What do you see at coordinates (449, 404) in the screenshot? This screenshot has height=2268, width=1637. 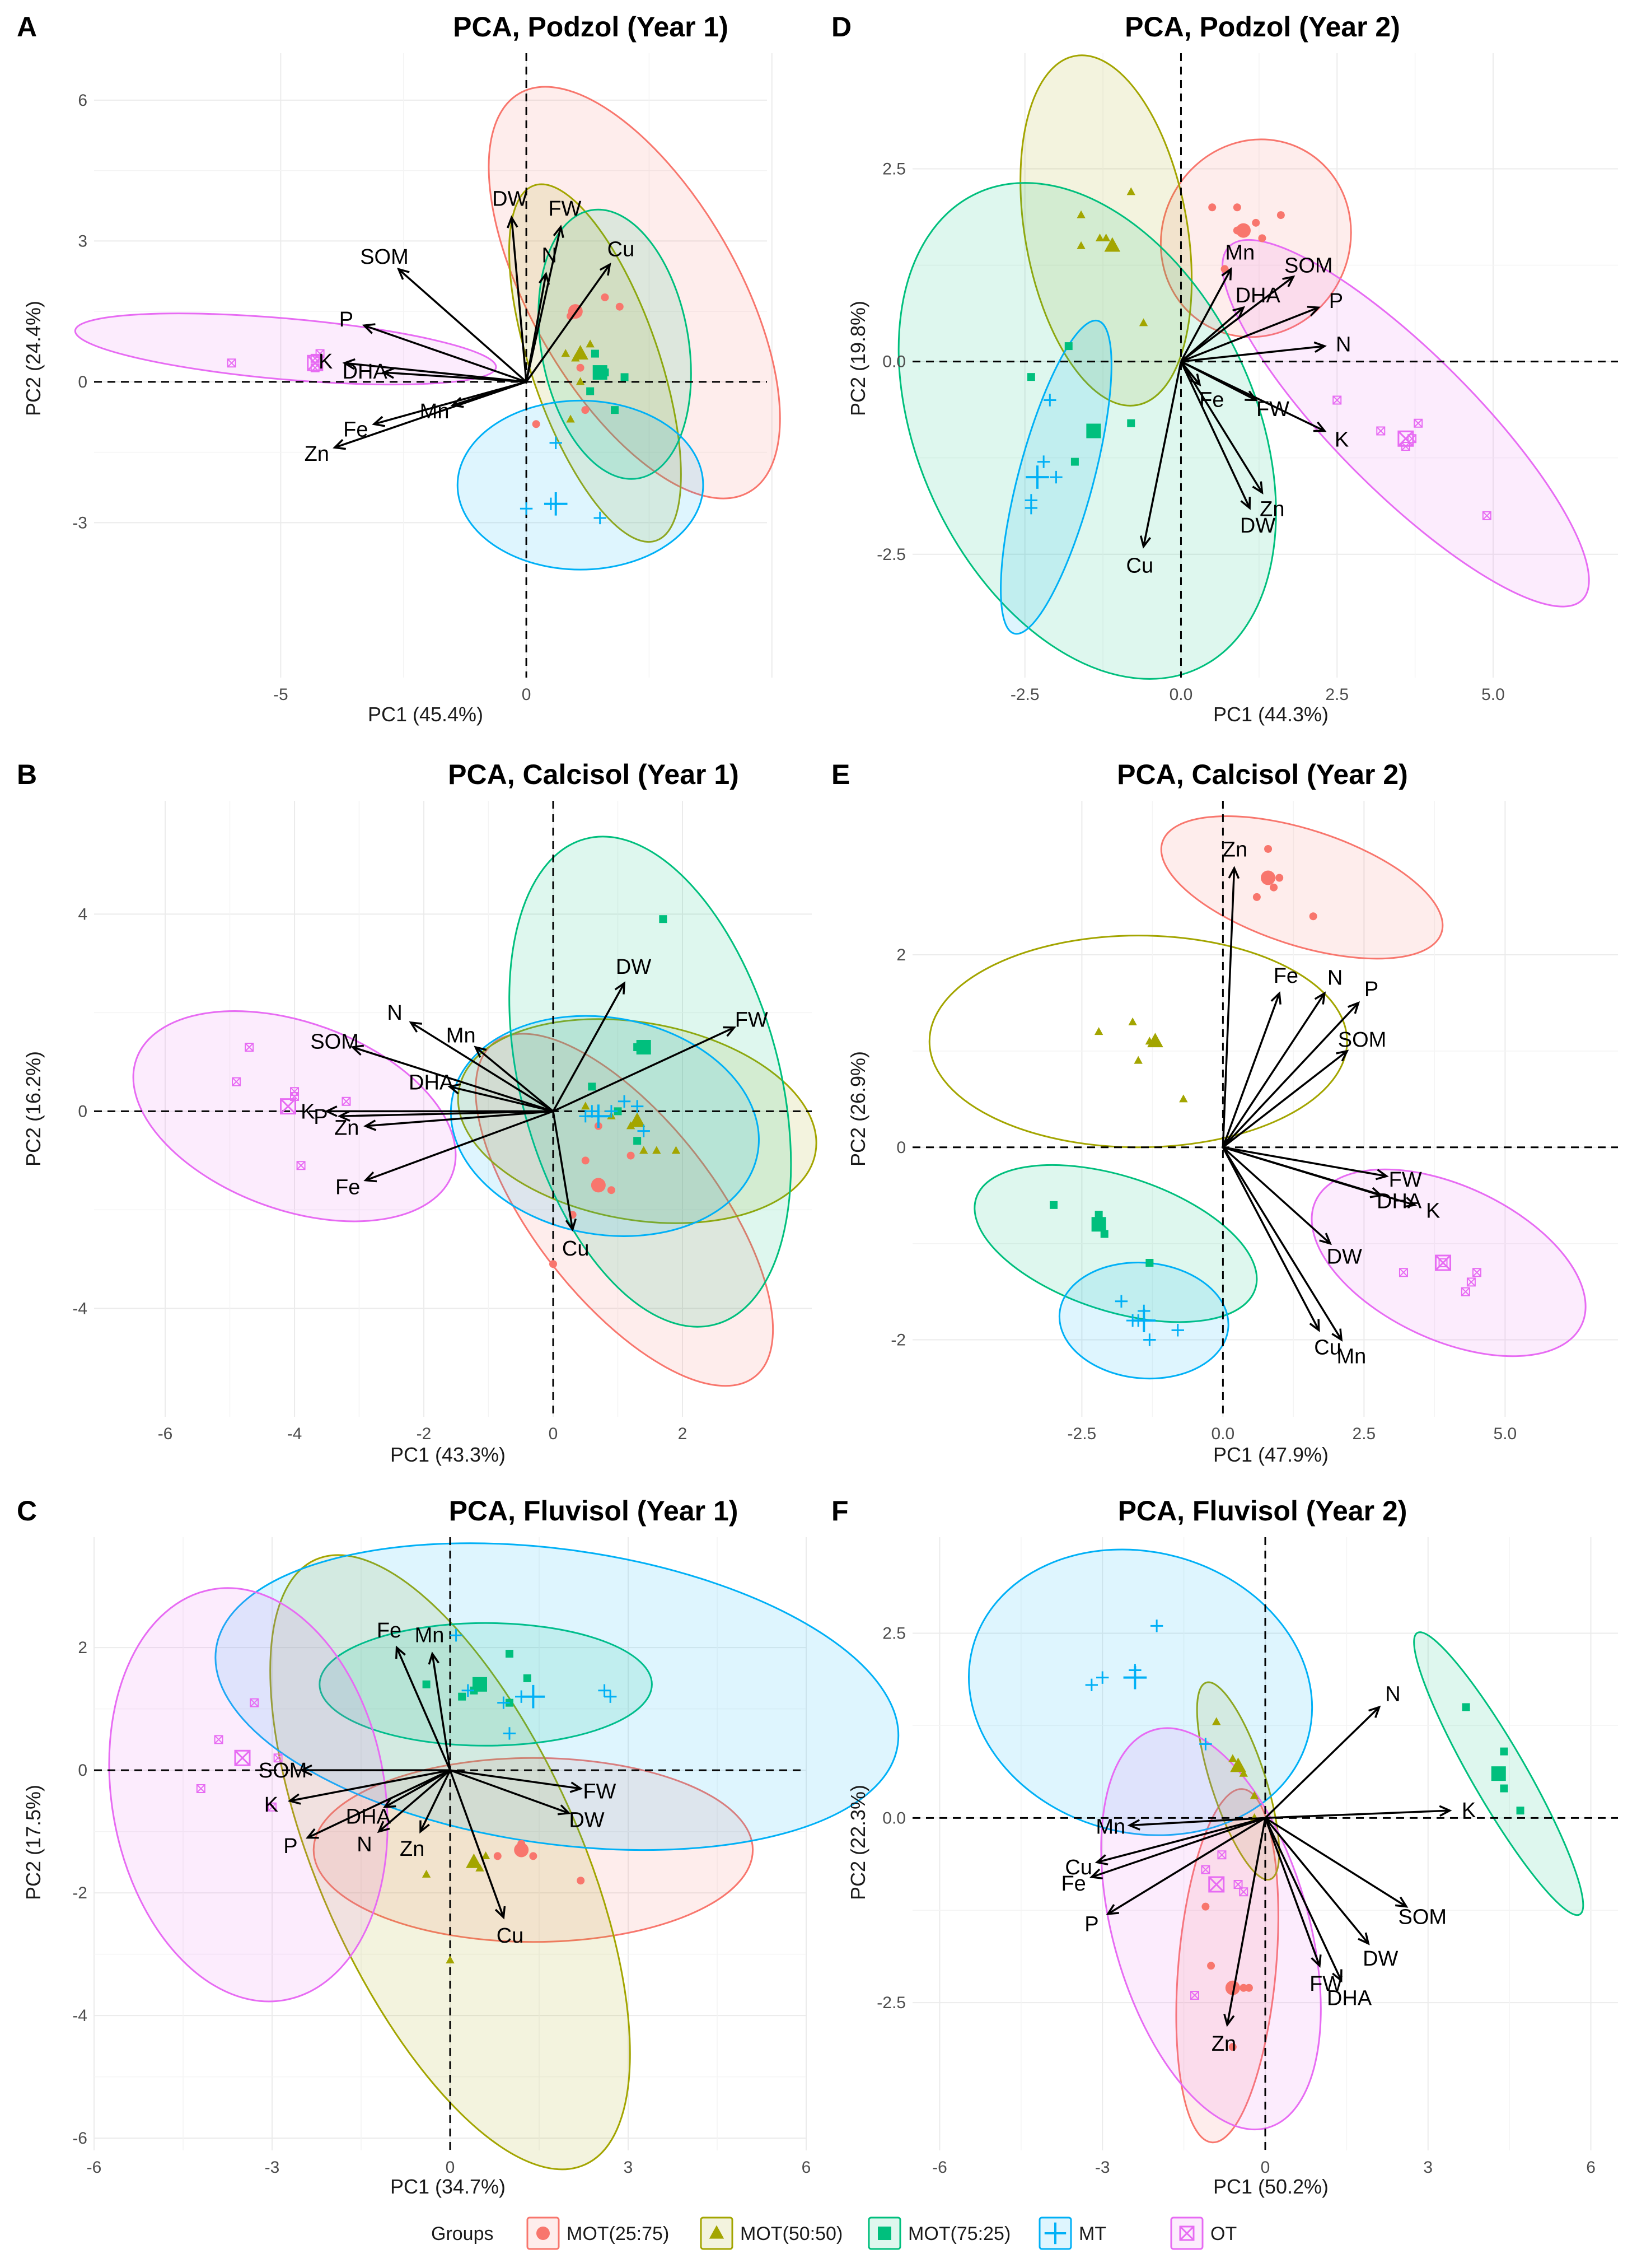 I see `loading-arrow-fe` at bounding box center [449, 404].